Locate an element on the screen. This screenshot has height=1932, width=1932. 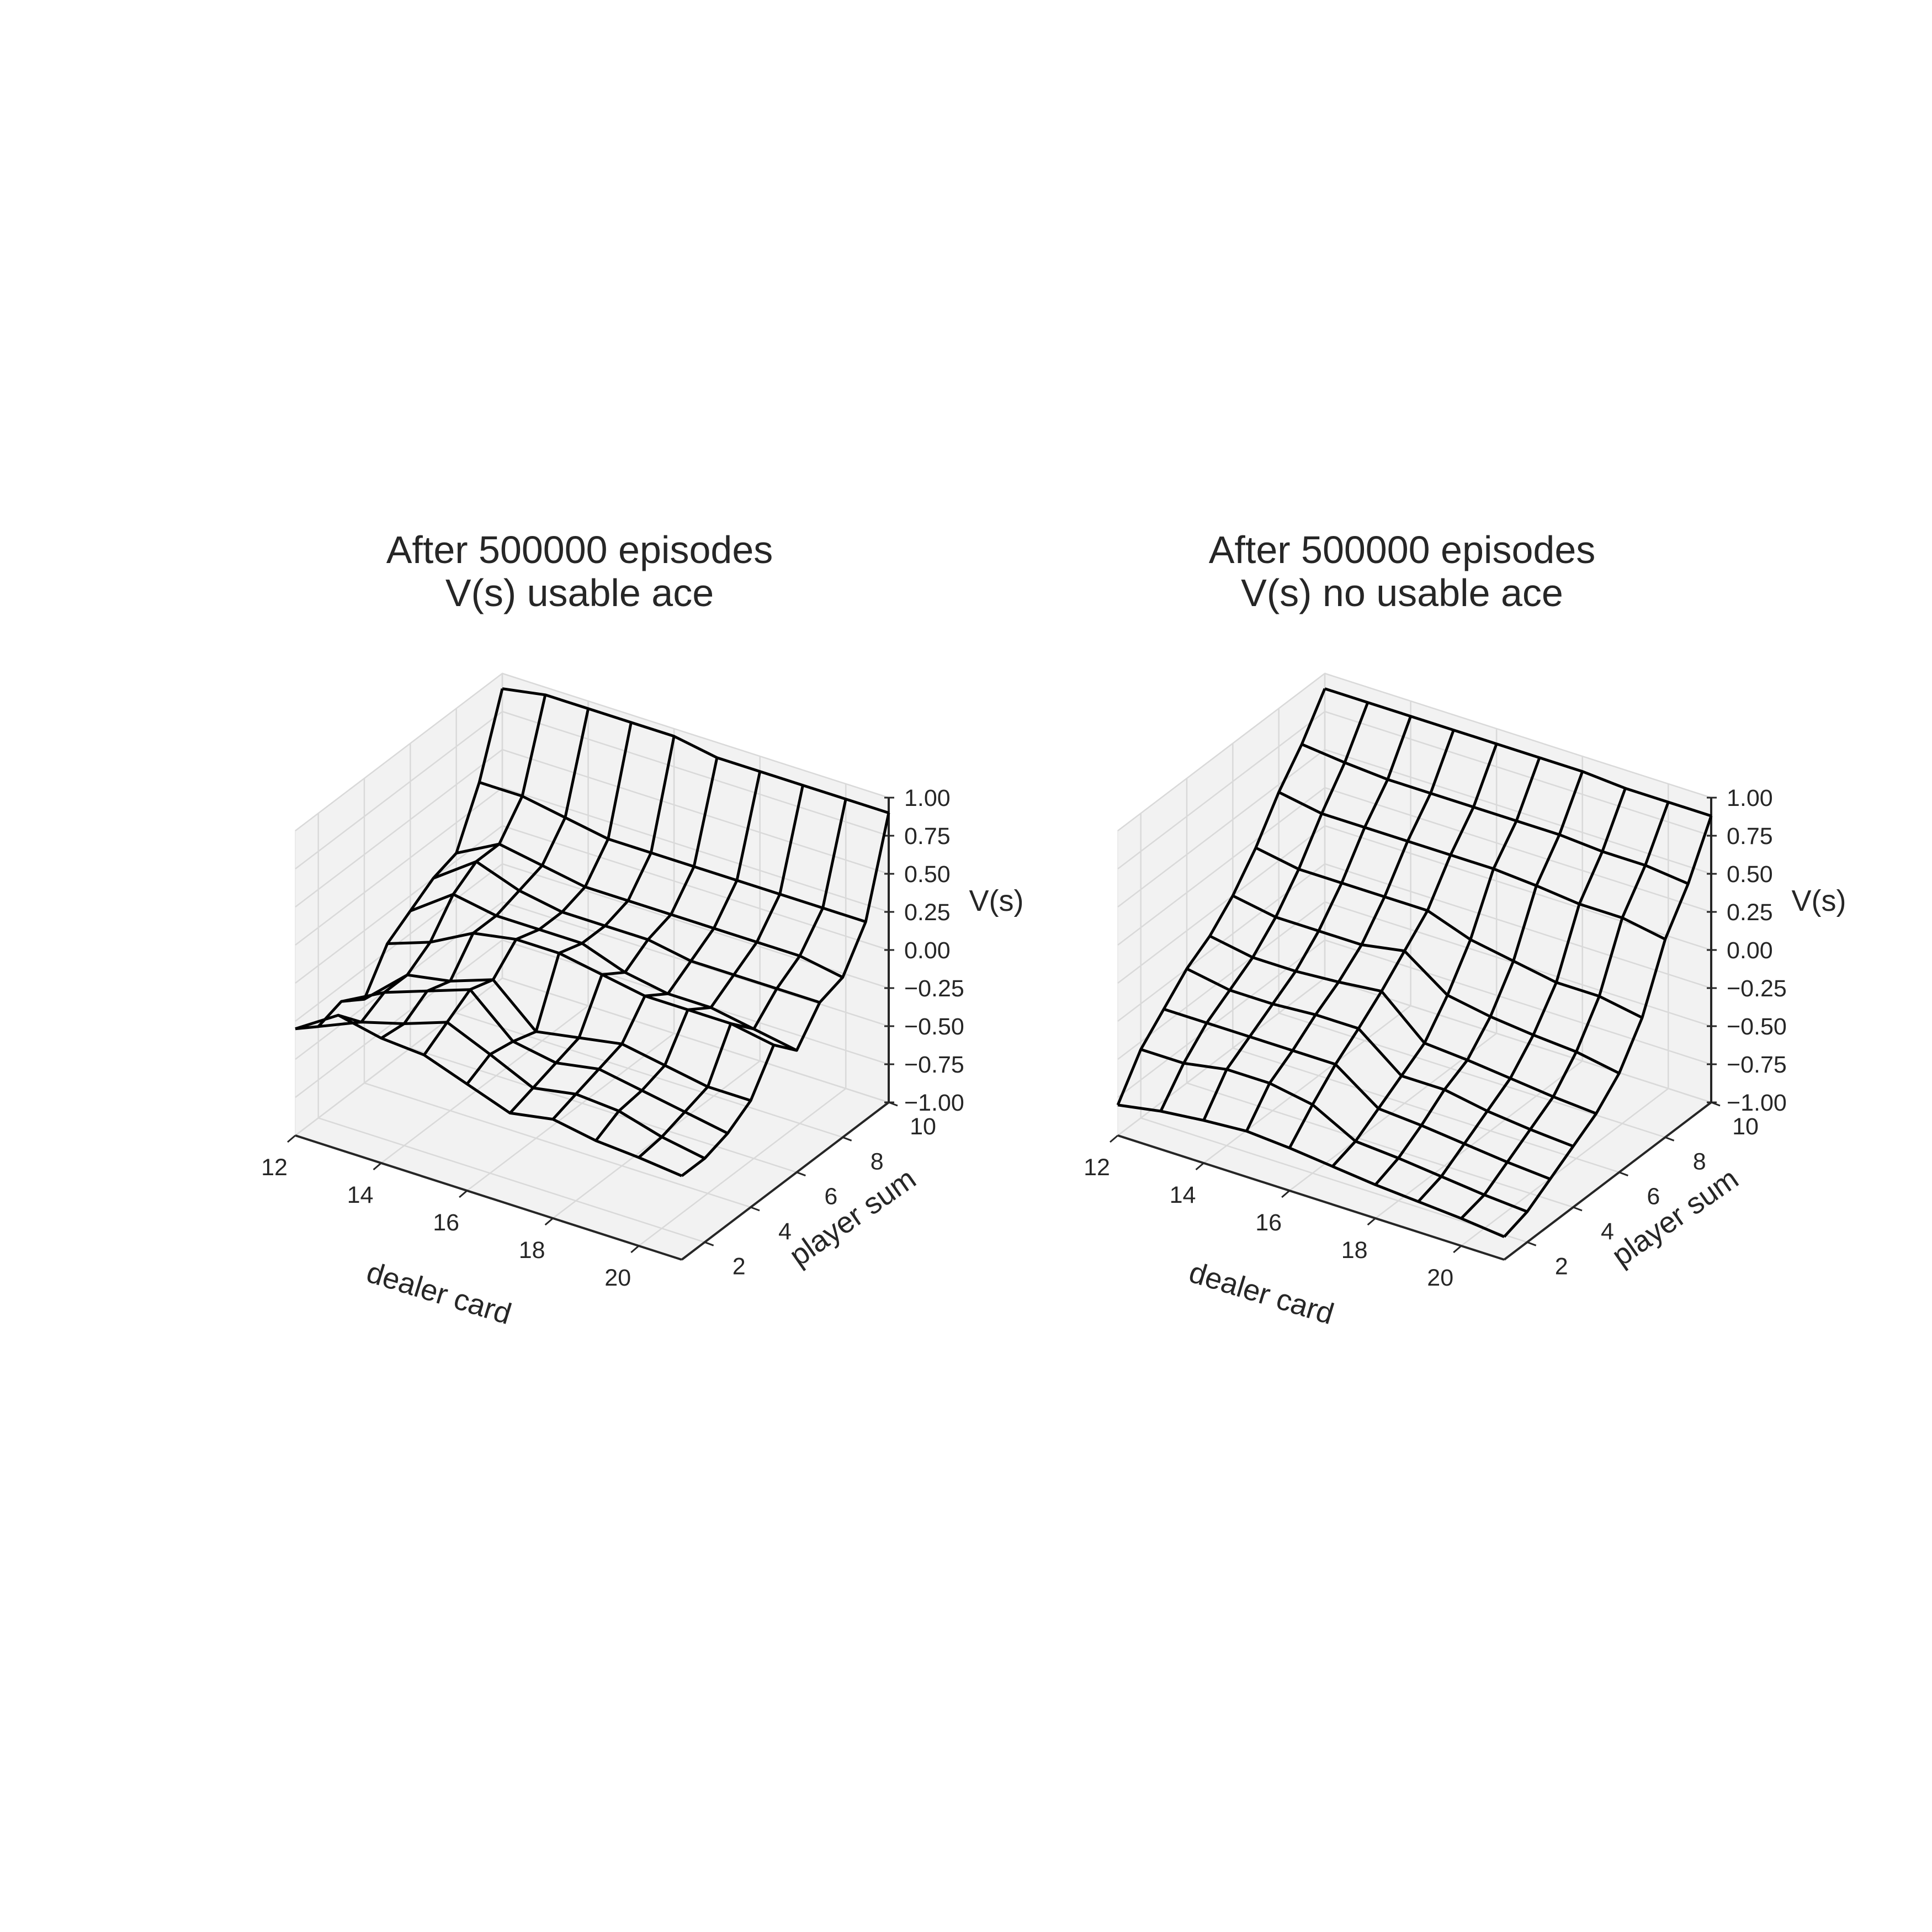
y-tick-label: 2 is located at coordinates (739, 1266).